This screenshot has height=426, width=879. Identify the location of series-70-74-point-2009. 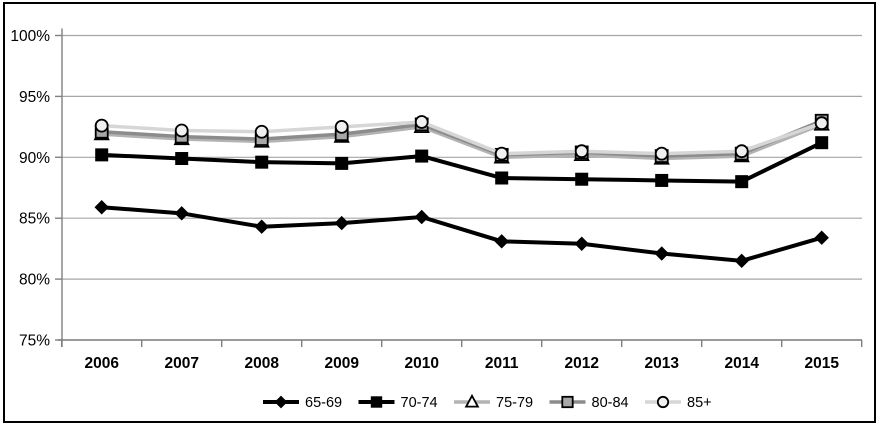
(342, 163).